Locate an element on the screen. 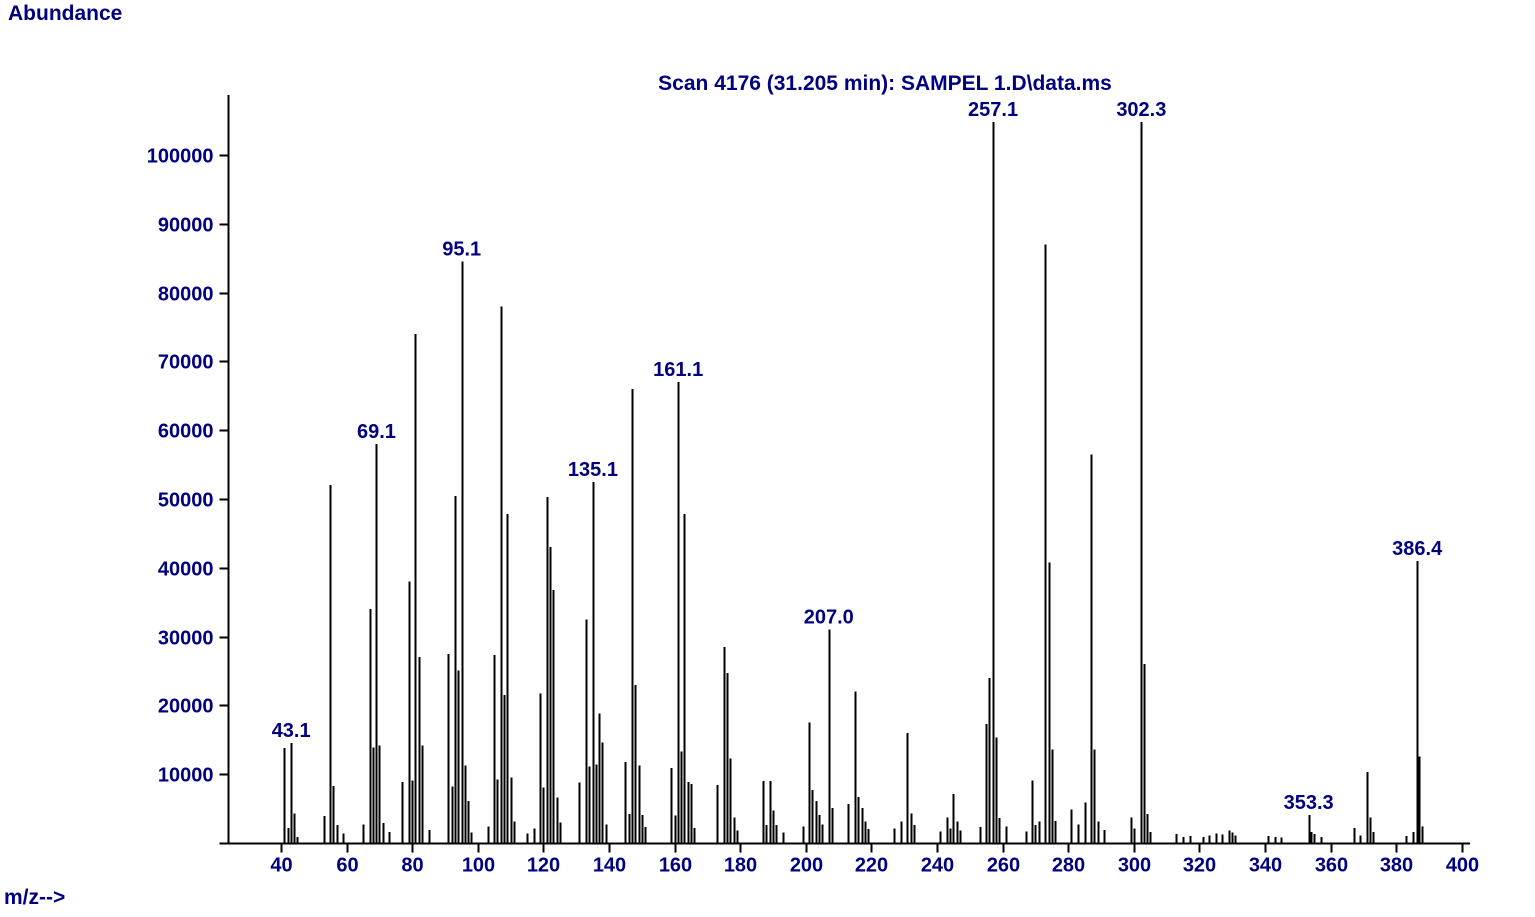 Image resolution: width=1535 pixels, height=917 pixels. x-tick-label: 140 is located at coordinates (609, 866).